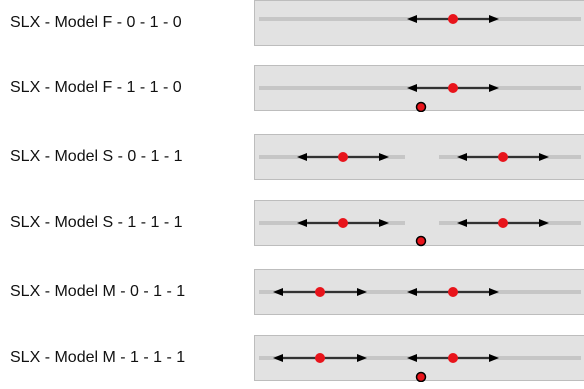 The image size is (584, 389). What do you see at coordinates (98, 357) in the screenshot?
I see `row-label: SLX - Model M - 1 - 1 - 1` at bounding box center [98, 357].